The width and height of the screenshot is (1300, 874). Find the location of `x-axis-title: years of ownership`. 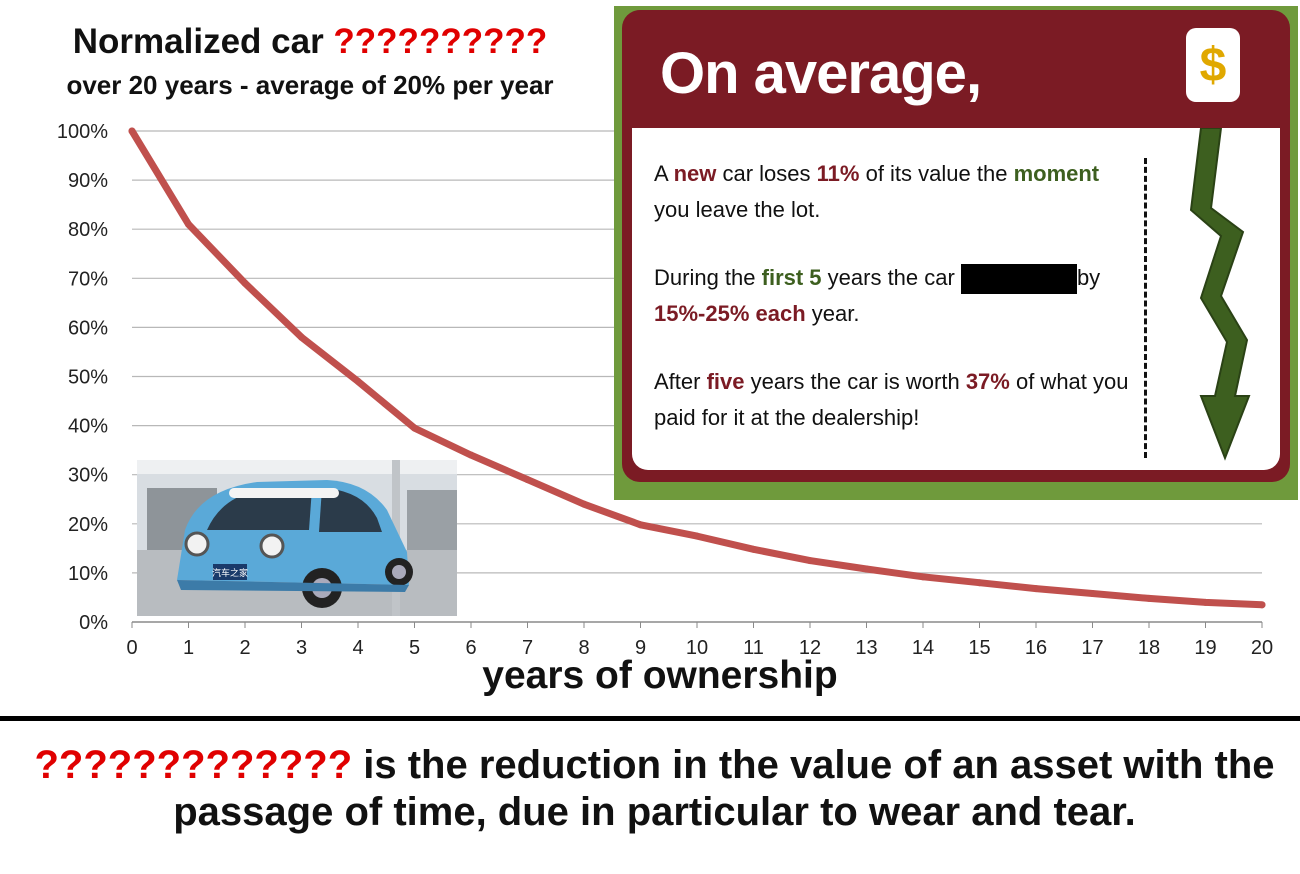

x-axis-title: years of ownership is located at coordinates (660, 675).